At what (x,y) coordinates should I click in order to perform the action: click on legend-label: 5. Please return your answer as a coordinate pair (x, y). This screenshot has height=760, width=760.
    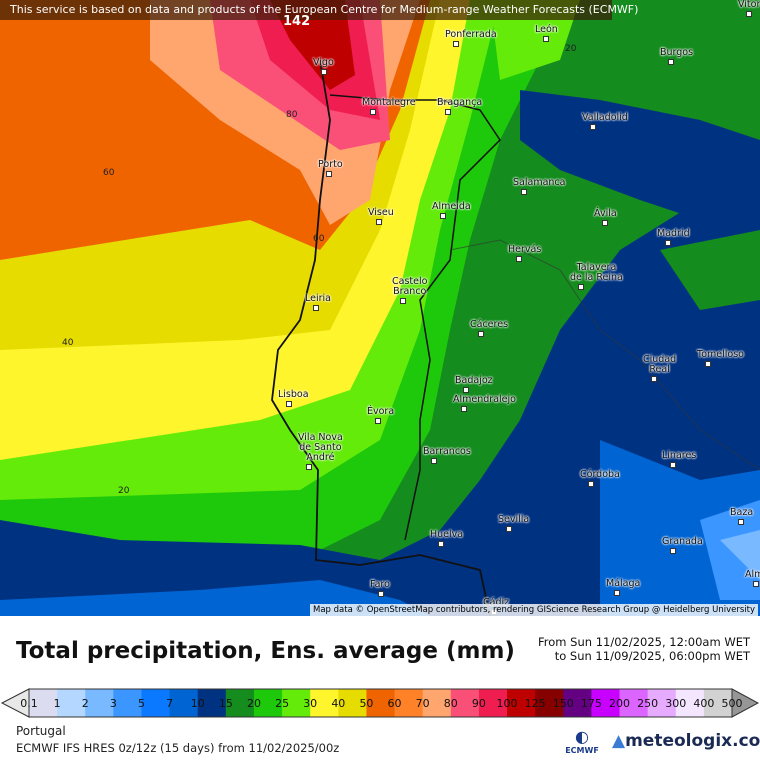
    Looking at the image, I should click on (141, 703).